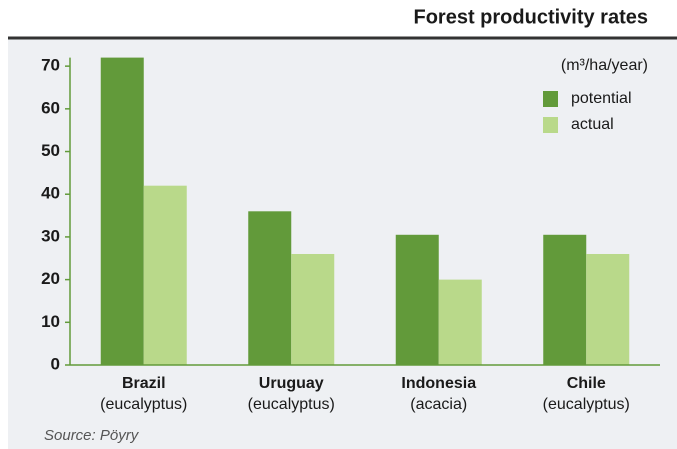 This screenshot has height=449, width=677. Describe the element at coordinates (144, 383) in the screenshot. I see `x-tick-label: Brazil` at that location.